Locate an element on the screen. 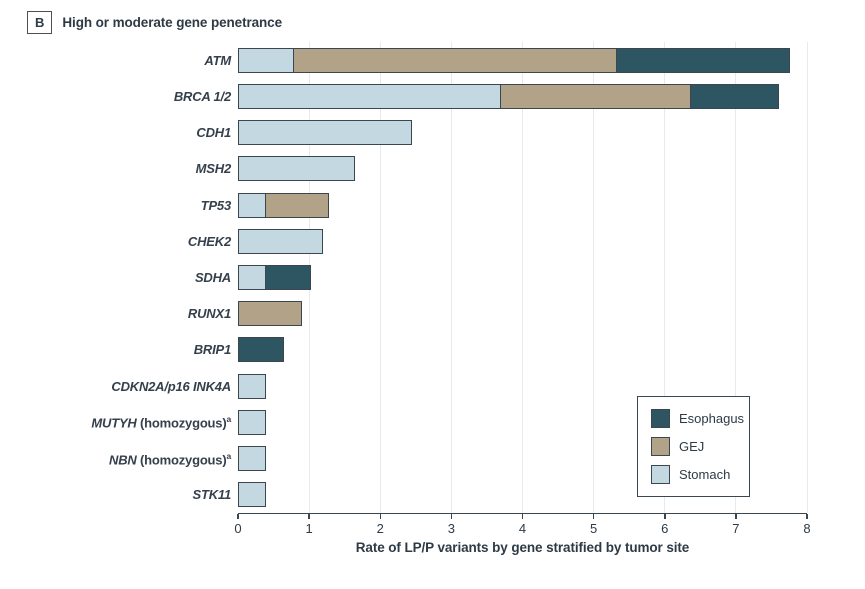 This screenshot has width=865, height=589. gene-label: SDHA is located at coordinates (212, 278).